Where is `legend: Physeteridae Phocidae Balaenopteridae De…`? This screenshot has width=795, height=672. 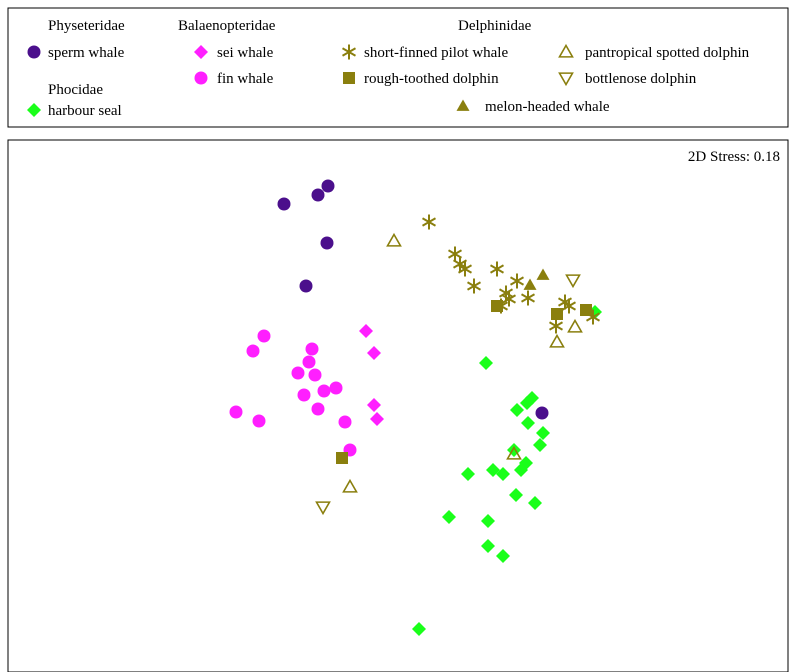
legend: Physeteridae Phocidae Balaenopteridae De… is located at coordinates (388, 68).